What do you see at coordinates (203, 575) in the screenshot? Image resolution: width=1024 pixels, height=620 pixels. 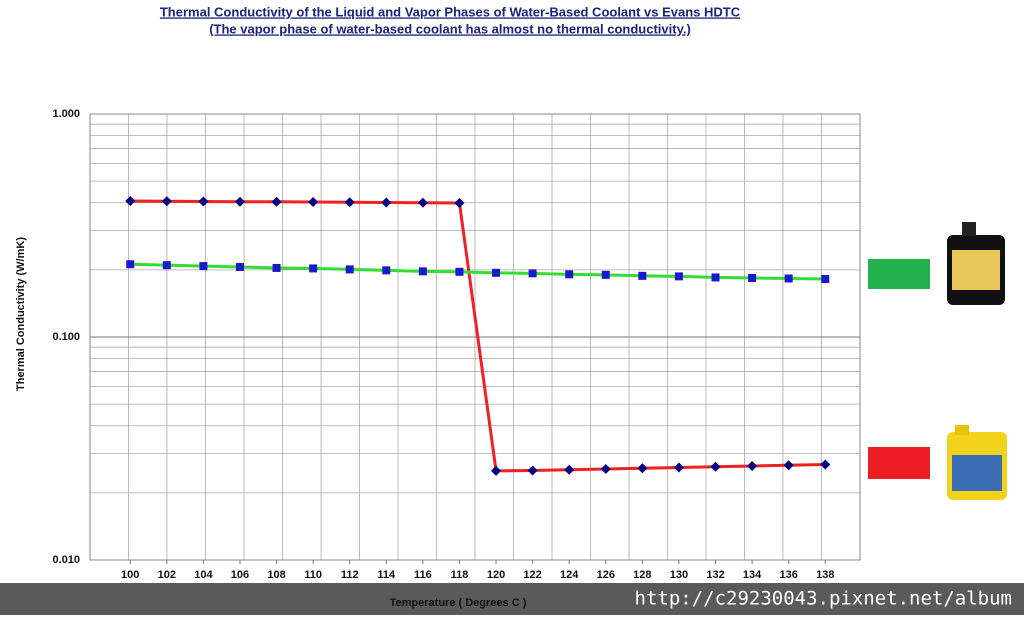 I see `x-tick-label: 104` at bounding box center [203, 575].